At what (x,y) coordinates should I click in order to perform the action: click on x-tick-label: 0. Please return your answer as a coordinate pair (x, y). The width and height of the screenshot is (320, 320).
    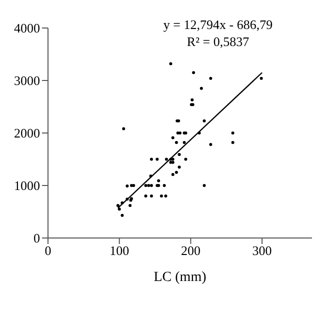
    Looking at the image, I should click on (48, 250).